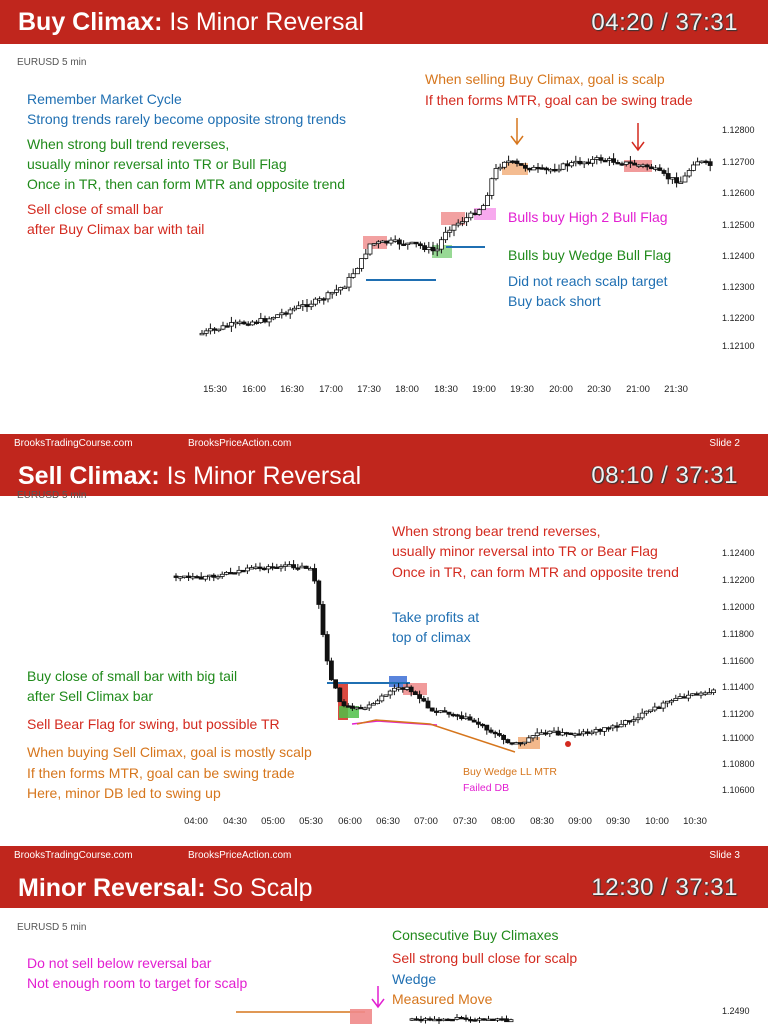 The image size is (768, 1024). Describe the element at coordinates (116, 229) in the screenshot. I see `annotation: after Buy Climax bar with tail` at that location.